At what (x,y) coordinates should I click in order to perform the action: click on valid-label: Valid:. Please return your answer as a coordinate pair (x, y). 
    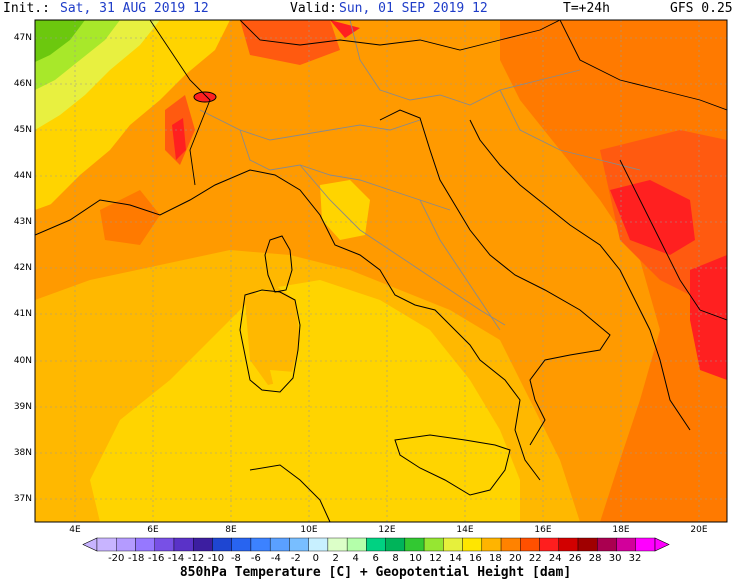
    Looking at the image, I should click on (313, 8).